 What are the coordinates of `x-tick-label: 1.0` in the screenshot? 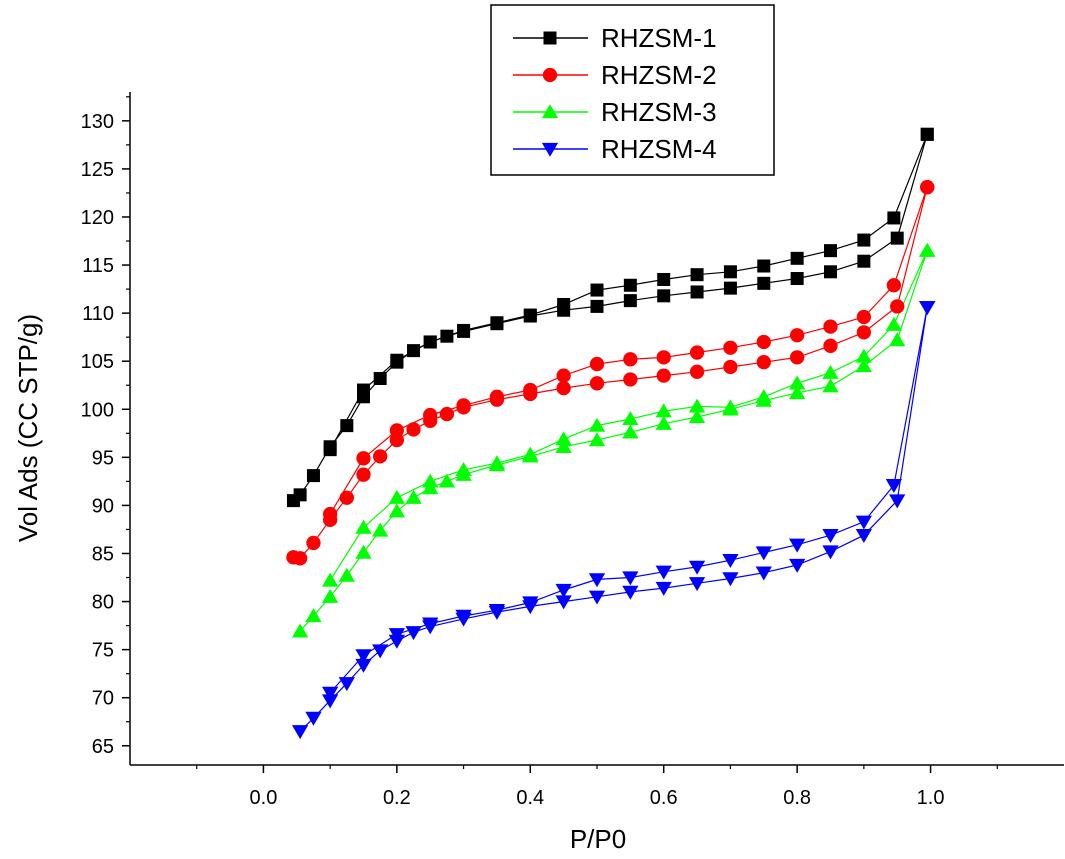 It's located at (931, 798).